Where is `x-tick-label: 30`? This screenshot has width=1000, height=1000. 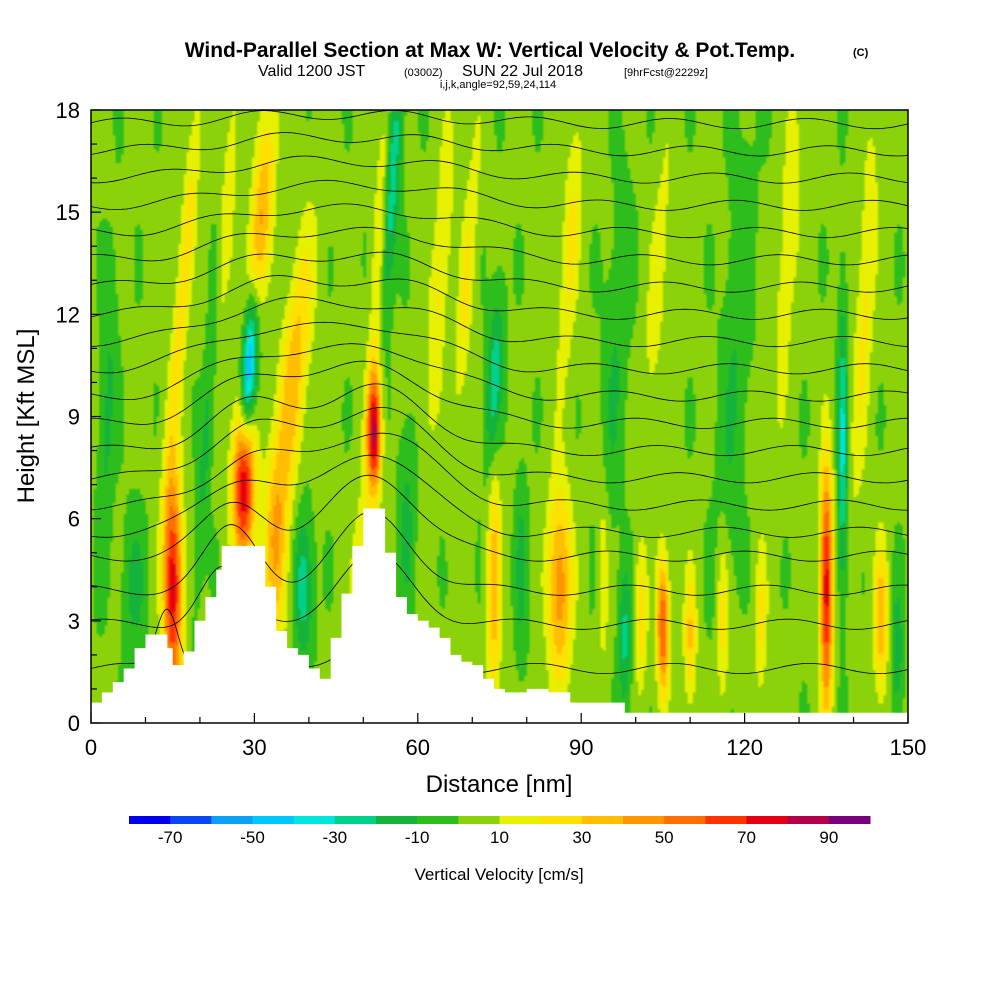 x-tick-label: 30 is located at coordinates (254, 747).